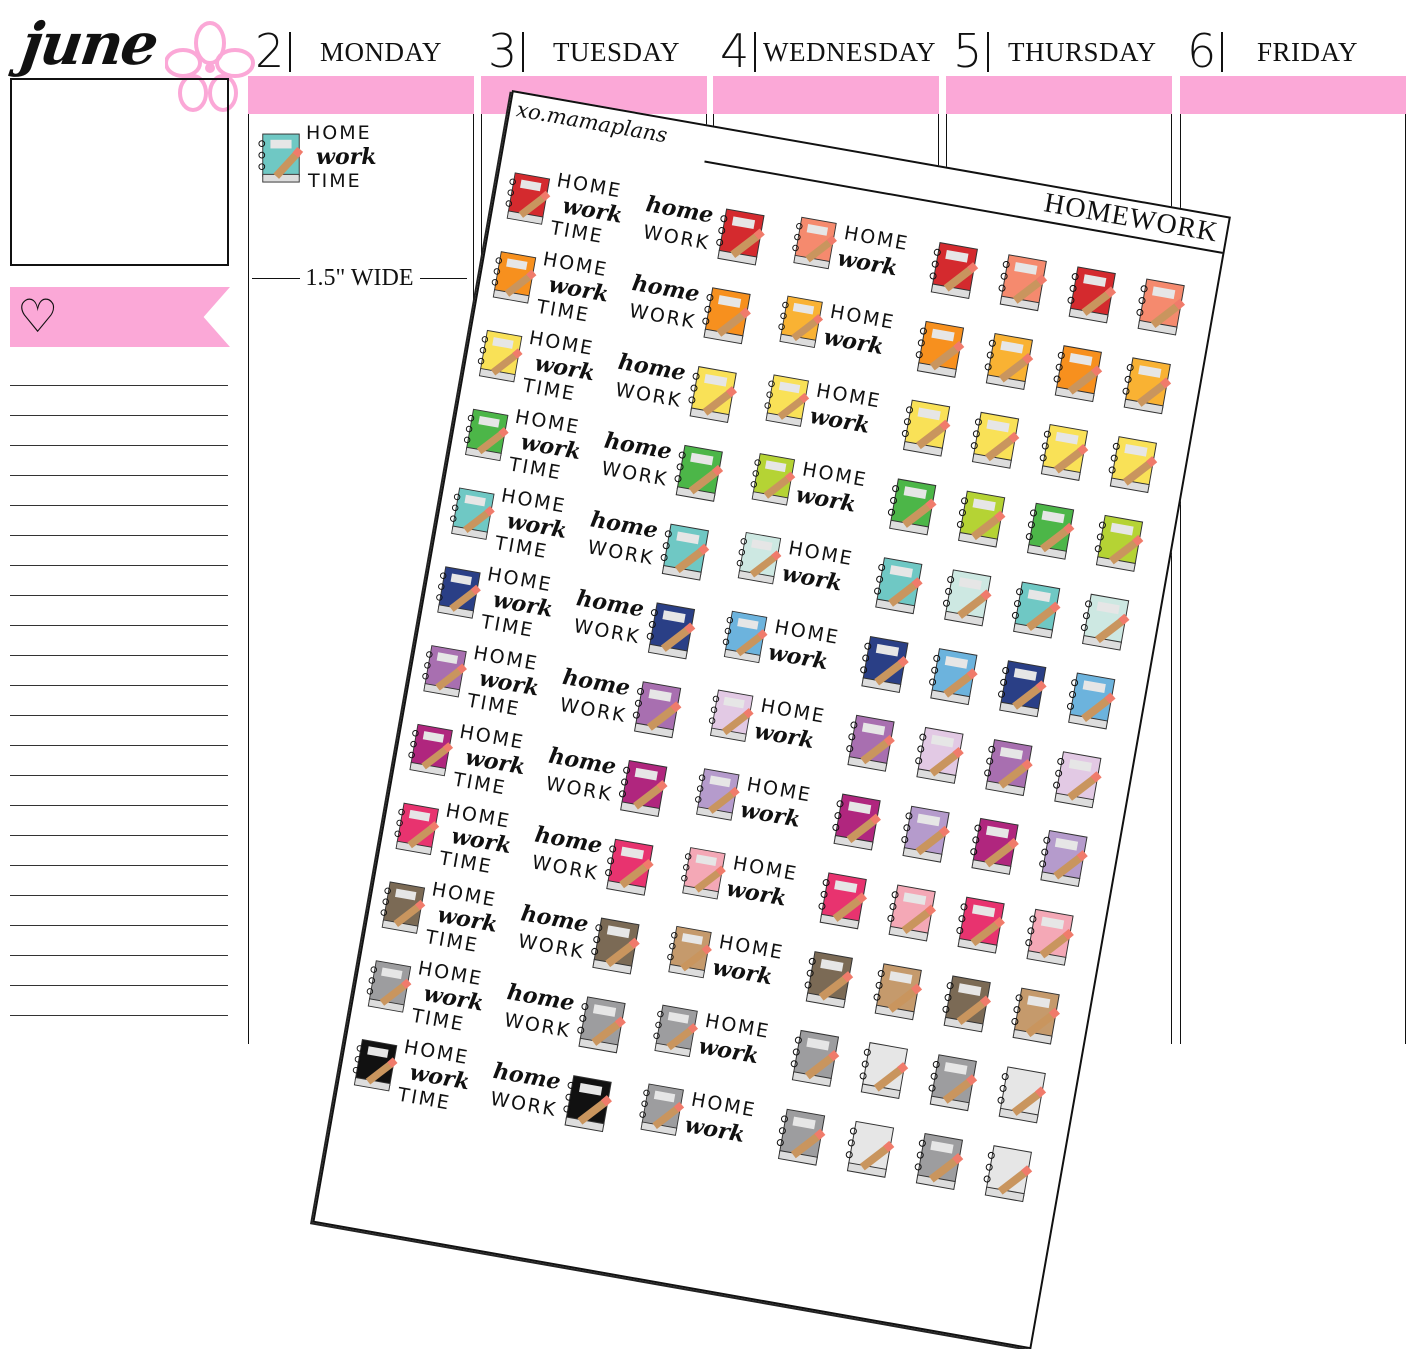  What do you see at coordinates (1202, 51) in the screenshot?
I see `day-number: 6` at bounding box center [1202, 51].